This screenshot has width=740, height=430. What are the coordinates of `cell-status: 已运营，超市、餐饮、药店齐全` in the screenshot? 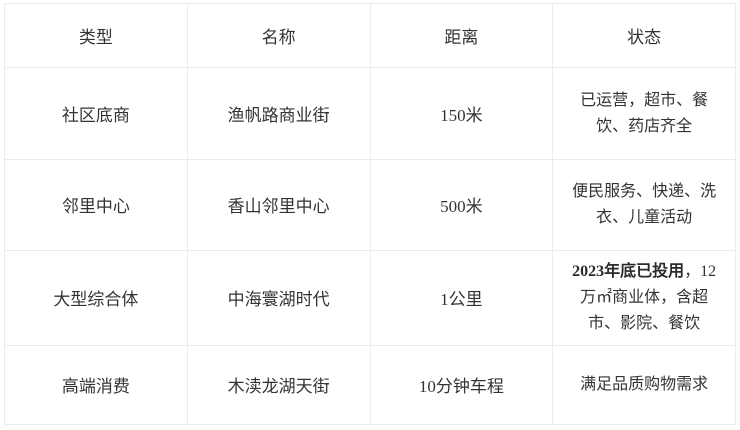 It's located at (644, 113).